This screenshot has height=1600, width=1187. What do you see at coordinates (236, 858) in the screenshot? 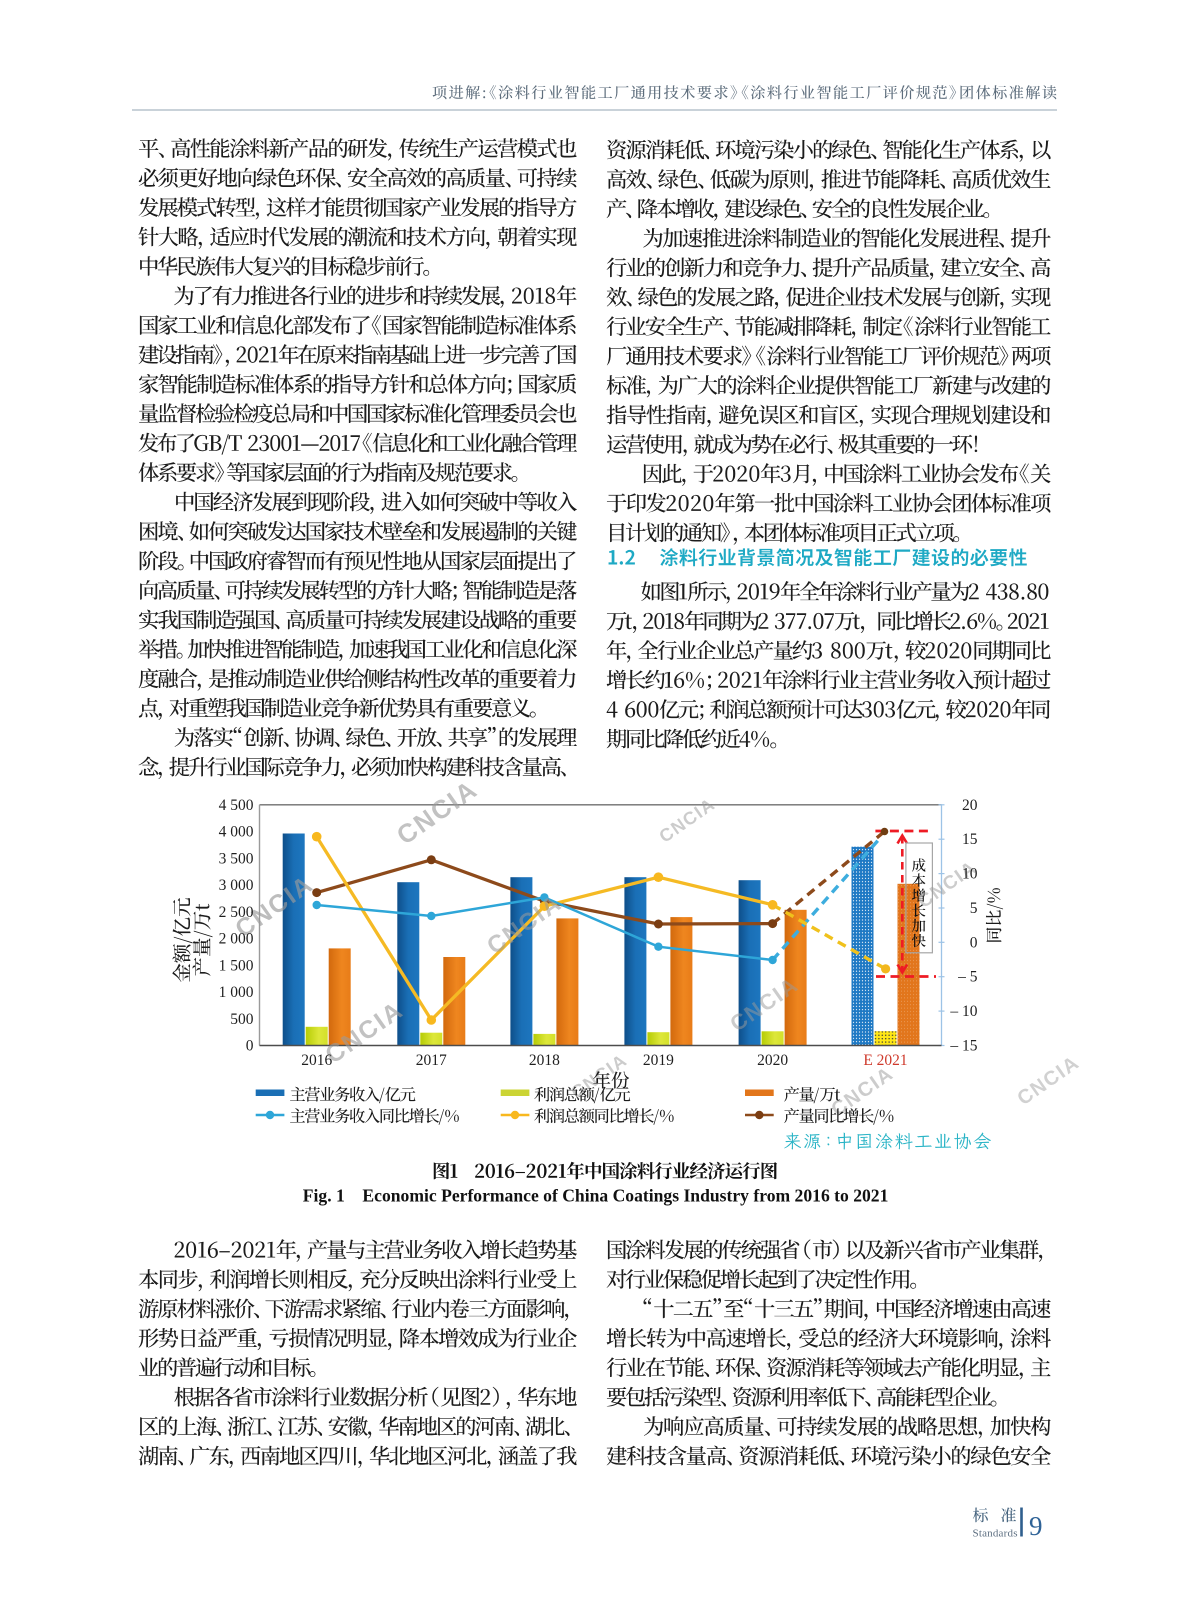
I see `svg-text: 3 500` at bounding box center [236, 858].